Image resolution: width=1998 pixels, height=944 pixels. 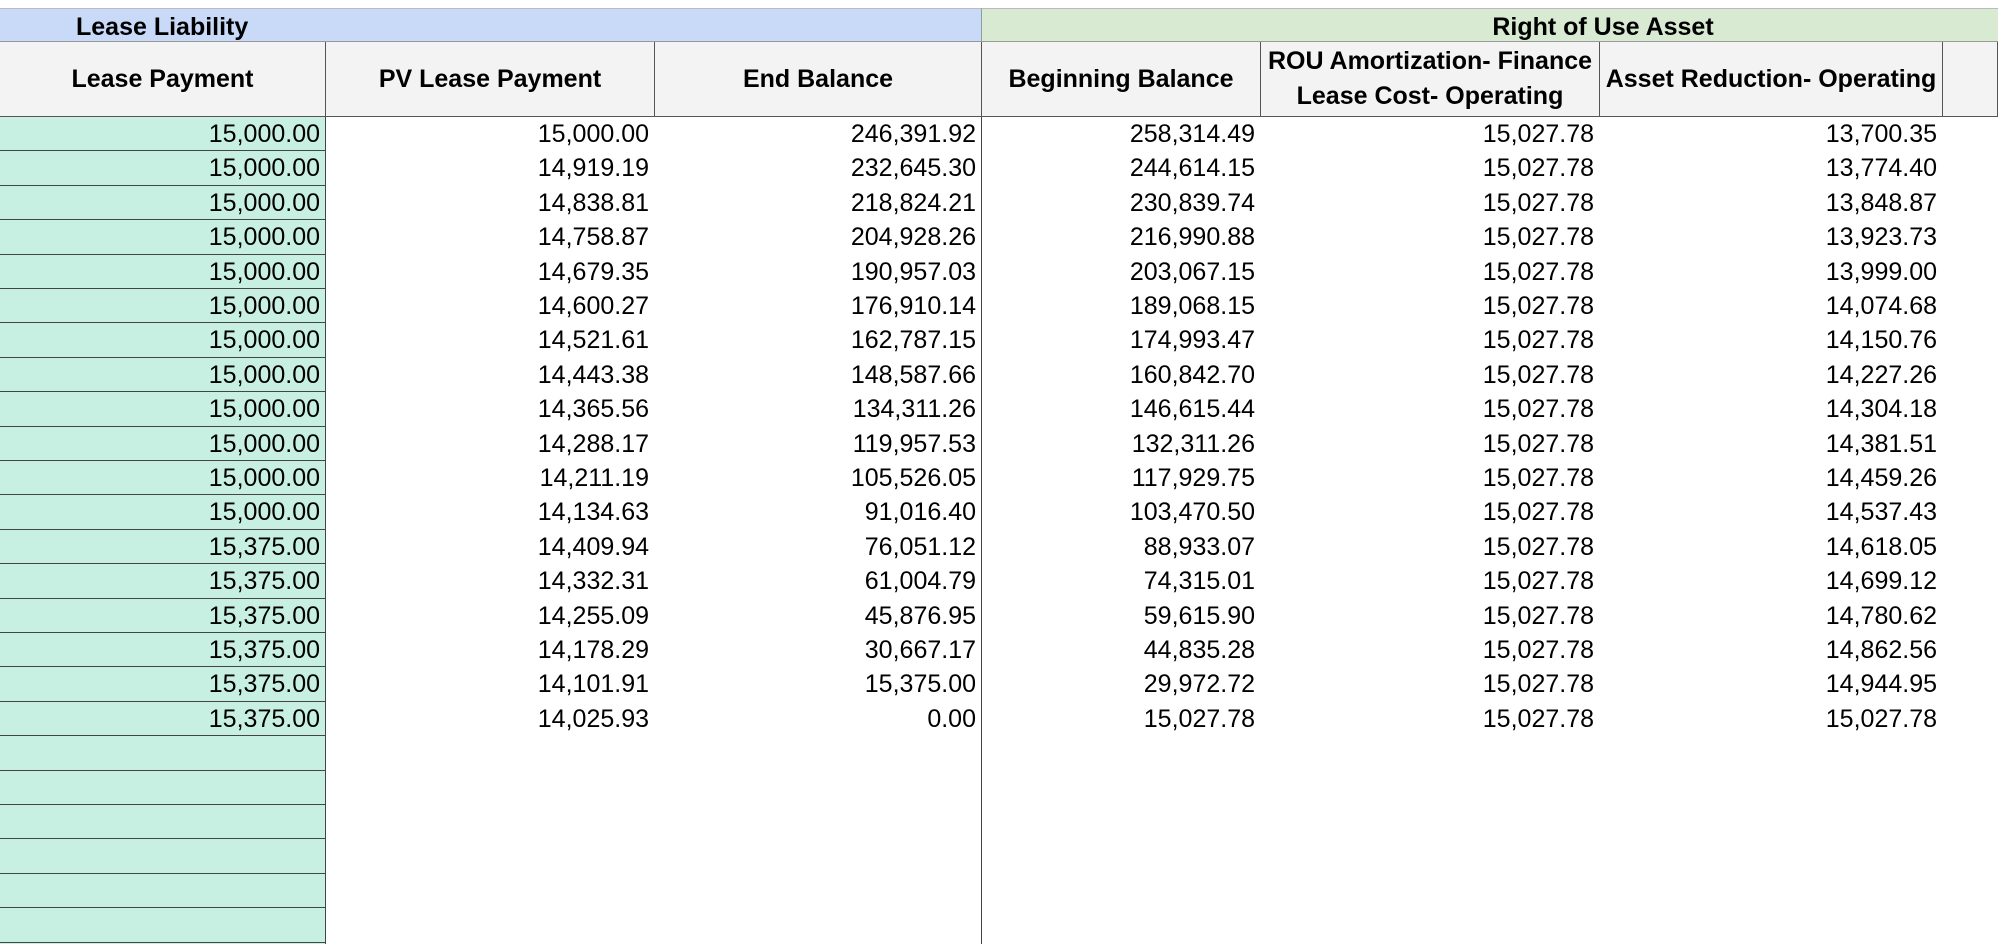 What do you see at coordinates (1881, 581) in the screenshot?
I see `cell: 14,699.12` at bounding box center [1881, 581].